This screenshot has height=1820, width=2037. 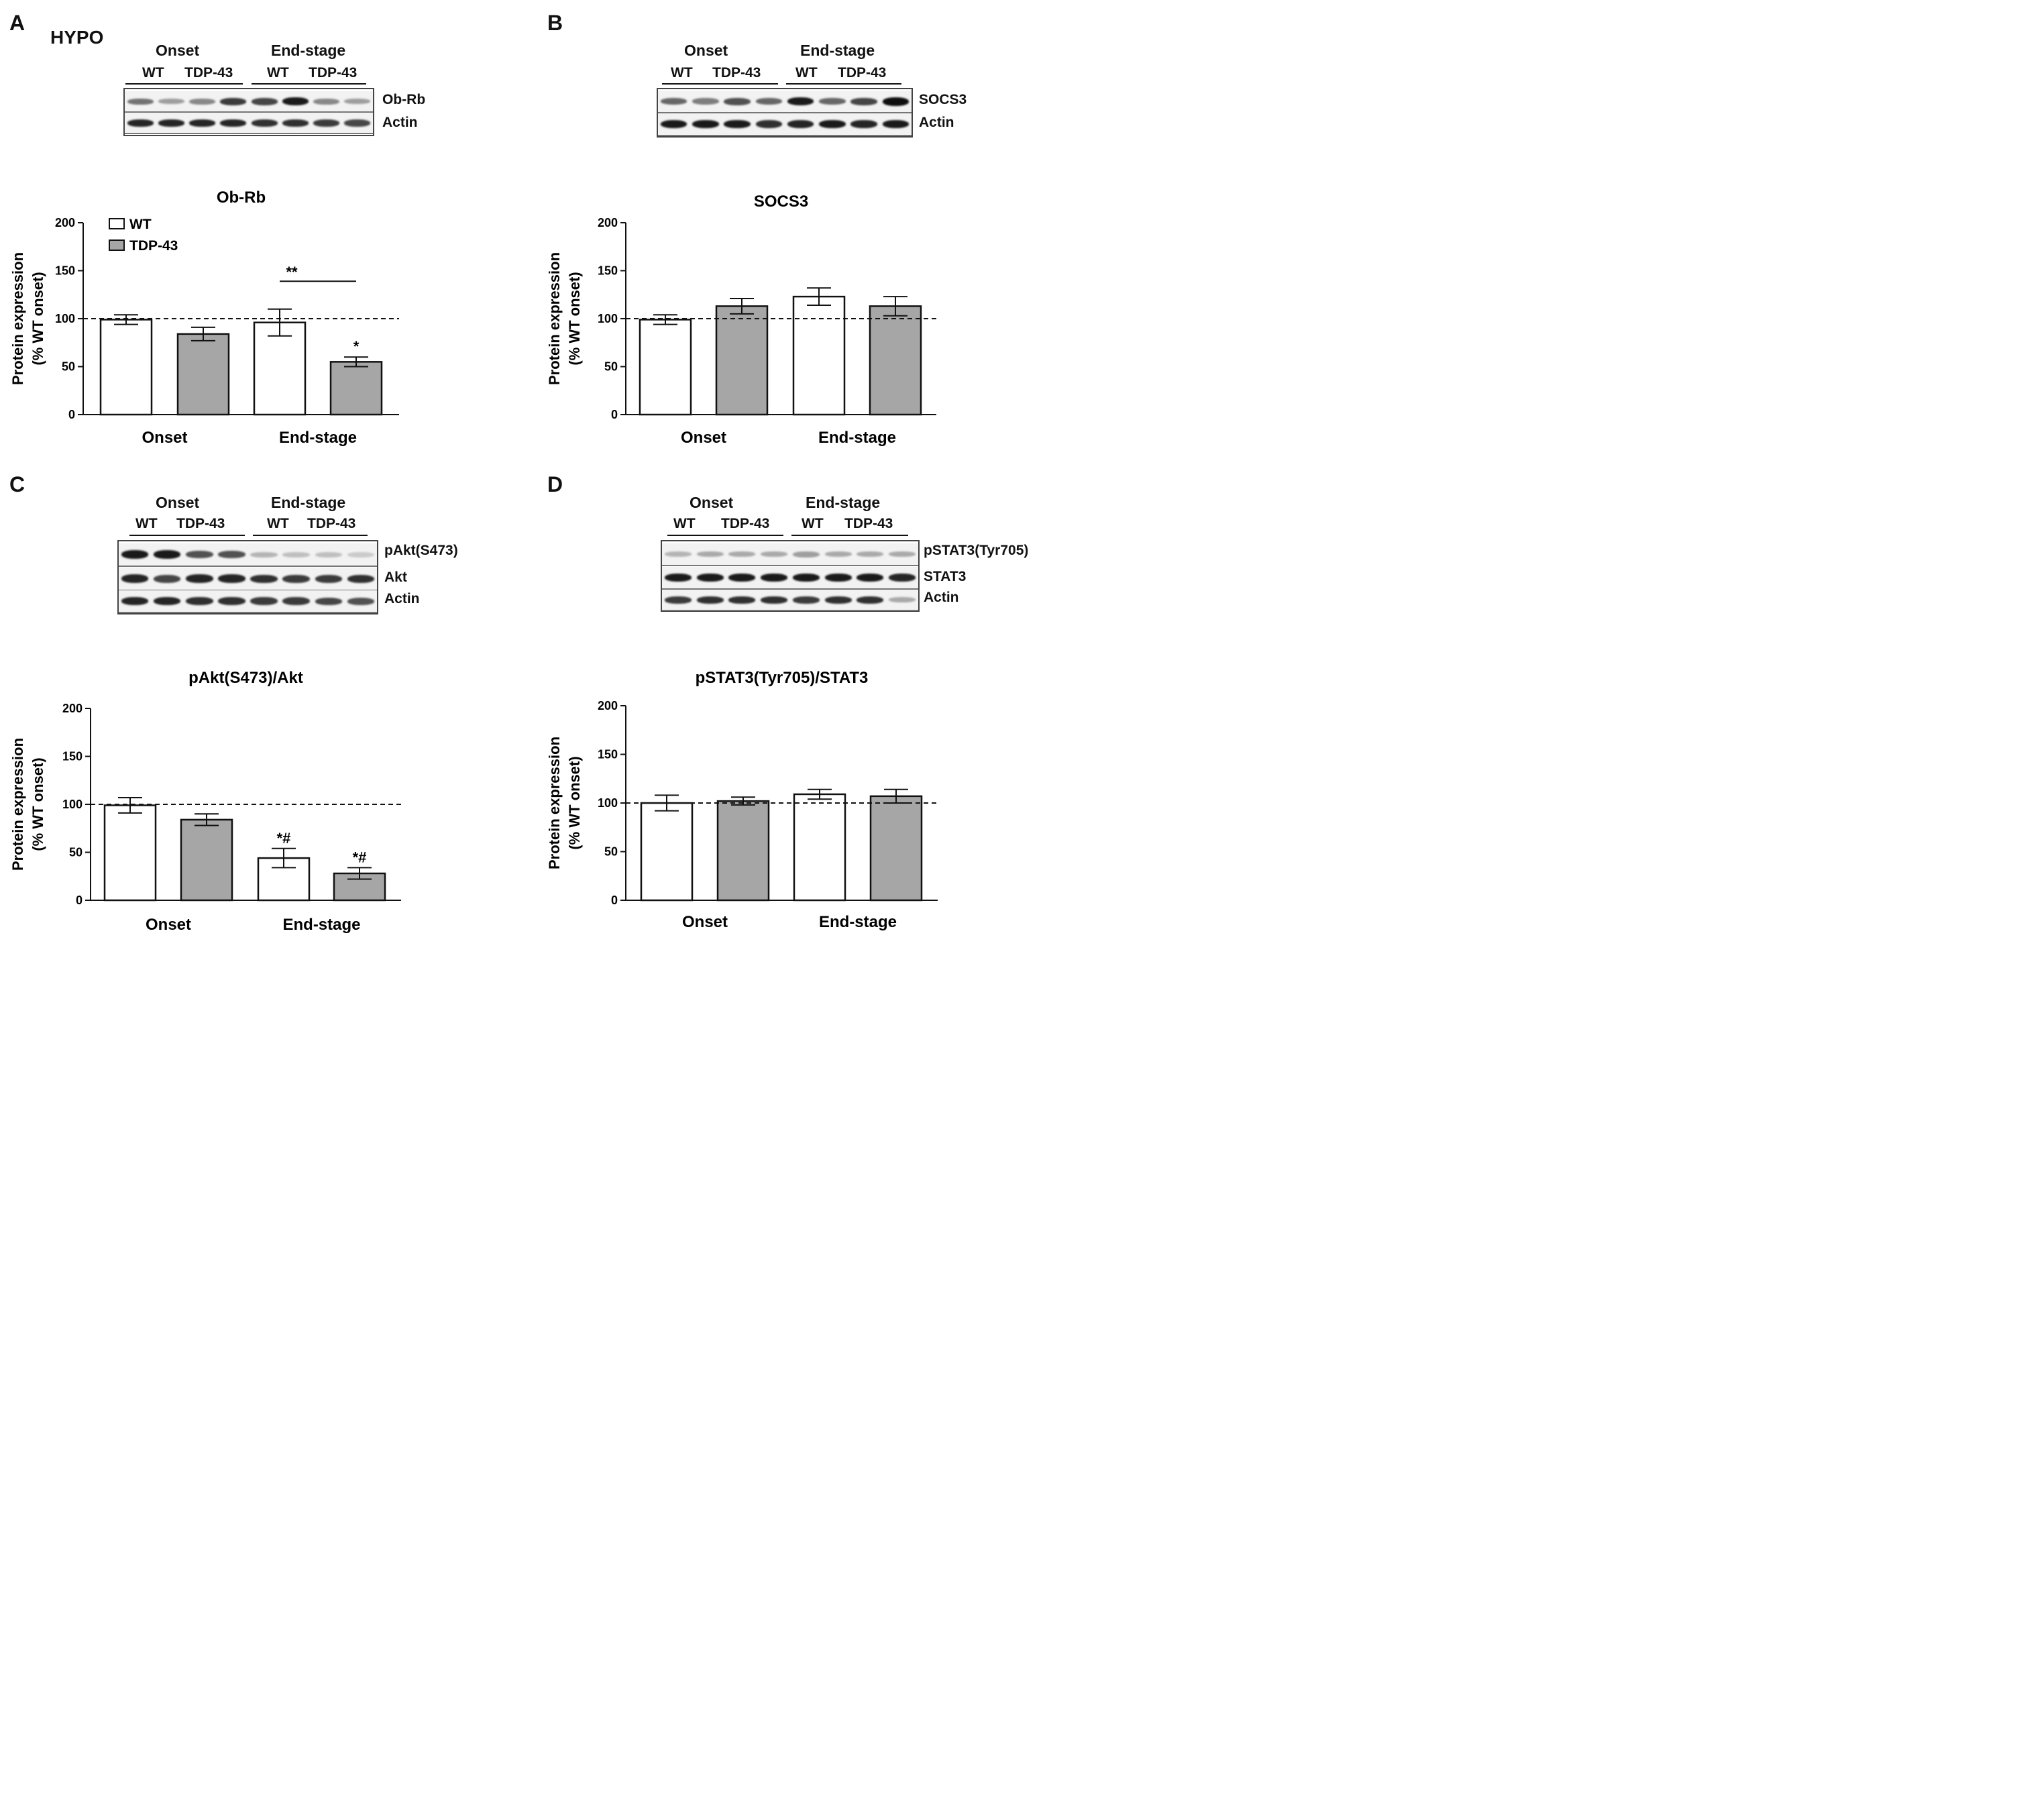 I want to click on legend-label: WT, so click(x=140, y=224).